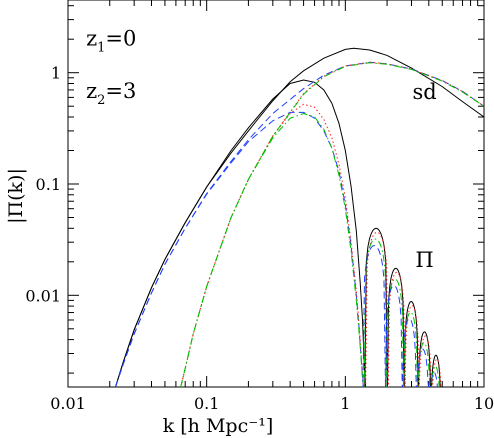  Describe the element at coordinates (424, 260) in the screenshot. I see `chart-annotation: Π` at that location.